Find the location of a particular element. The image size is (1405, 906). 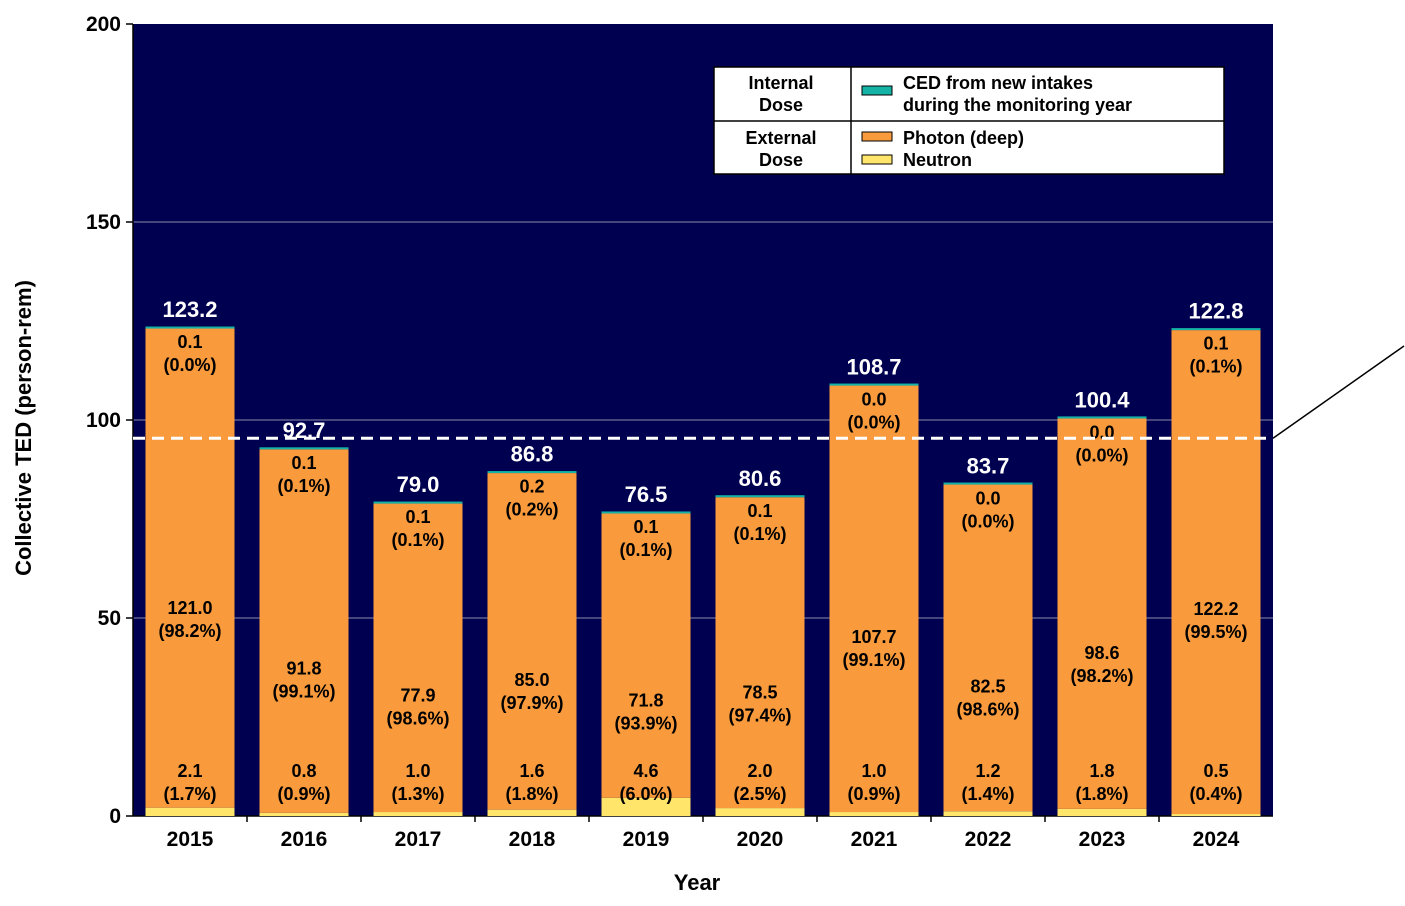

x-tick-label-2017: 2017 is located at coordinates (418, 839).